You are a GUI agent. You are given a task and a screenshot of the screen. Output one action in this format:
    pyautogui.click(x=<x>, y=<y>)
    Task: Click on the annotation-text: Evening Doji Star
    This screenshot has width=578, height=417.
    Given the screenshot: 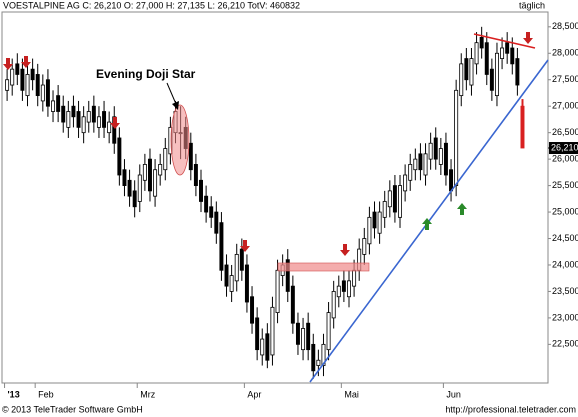 What is the action you would take?
    pyautogui.click(x=146, y=74)
    